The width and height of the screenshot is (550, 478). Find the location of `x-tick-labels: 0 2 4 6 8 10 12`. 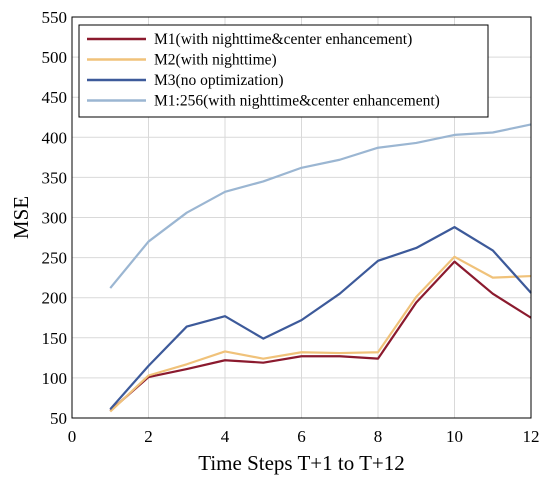

x-tick-labels: 0 2 4 6 8 10 12 is located at coordinates (304, 436).